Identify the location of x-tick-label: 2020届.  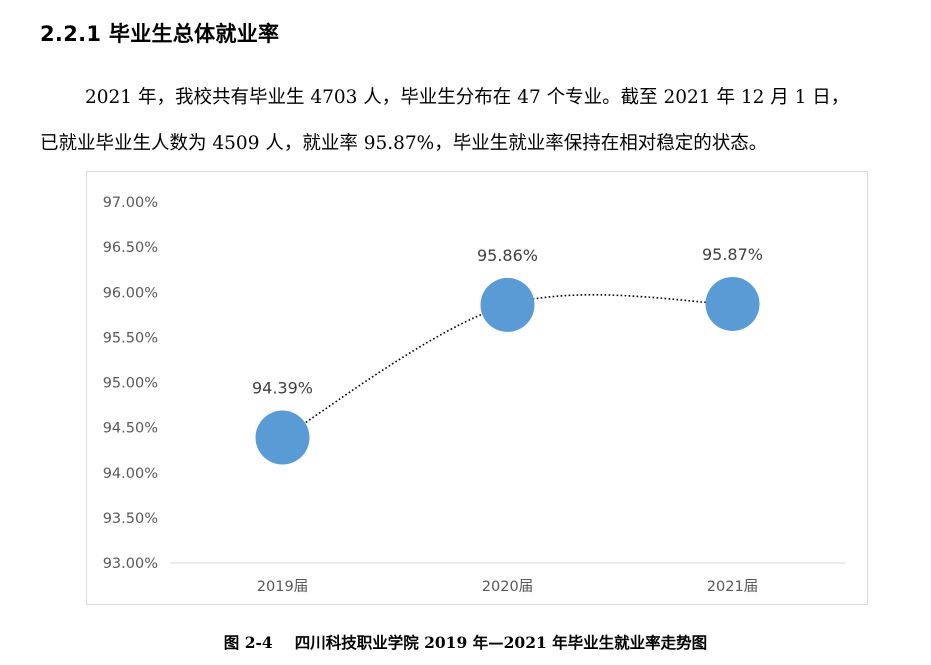
(507, 587).